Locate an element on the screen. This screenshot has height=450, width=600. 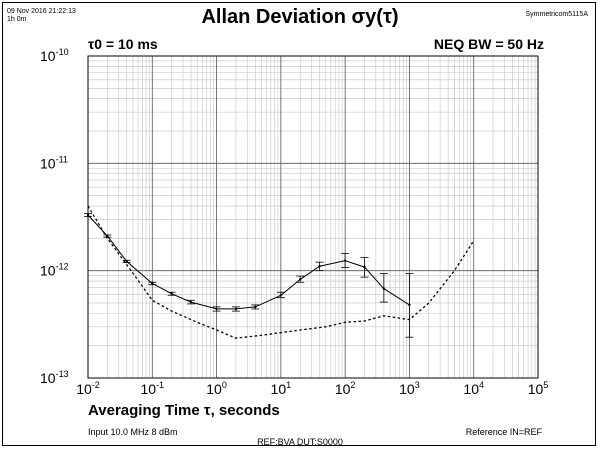
neq-bandwidth-label: NEQ BW = 50 Hz is located at coordinates (488, 44).